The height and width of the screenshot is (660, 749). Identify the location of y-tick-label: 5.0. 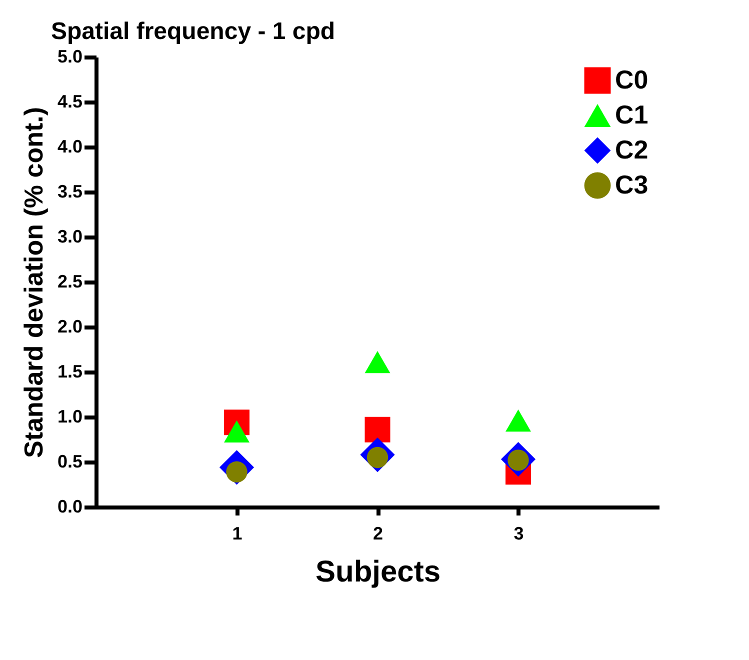
(69, 56).